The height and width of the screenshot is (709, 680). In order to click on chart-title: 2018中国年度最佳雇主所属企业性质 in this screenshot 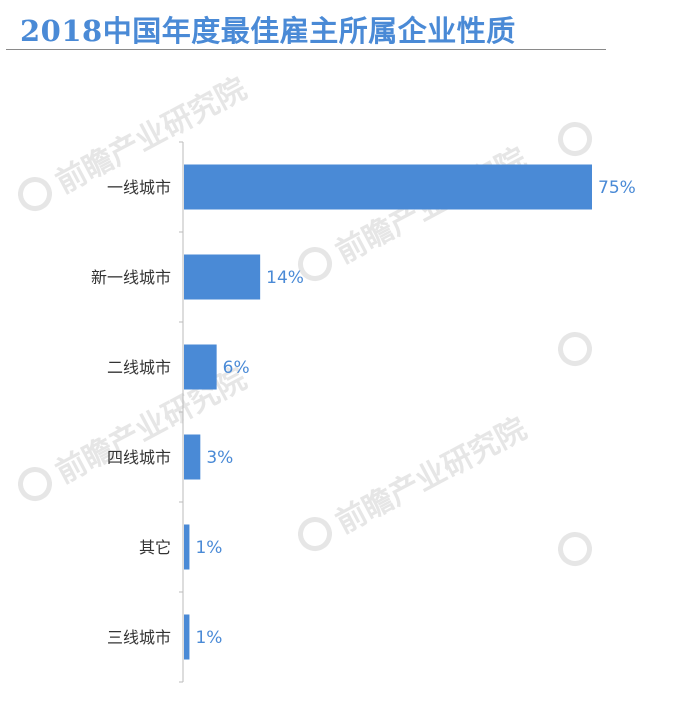, I will do `click(268, 31)`.